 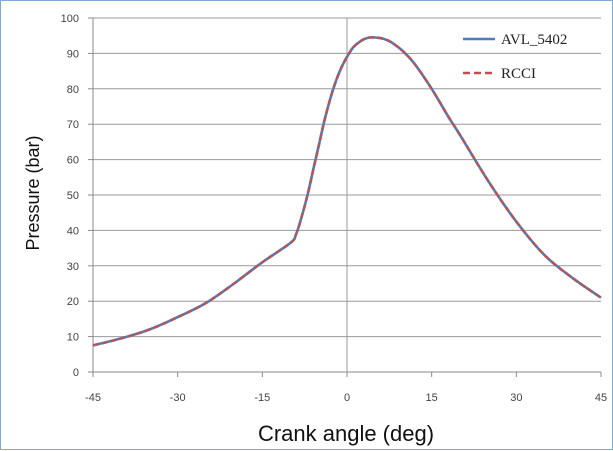 What do you see at coordinates (73, 338) in the screenshot?
I see `y-tick-label: 10` at bounding box center [73, 338].